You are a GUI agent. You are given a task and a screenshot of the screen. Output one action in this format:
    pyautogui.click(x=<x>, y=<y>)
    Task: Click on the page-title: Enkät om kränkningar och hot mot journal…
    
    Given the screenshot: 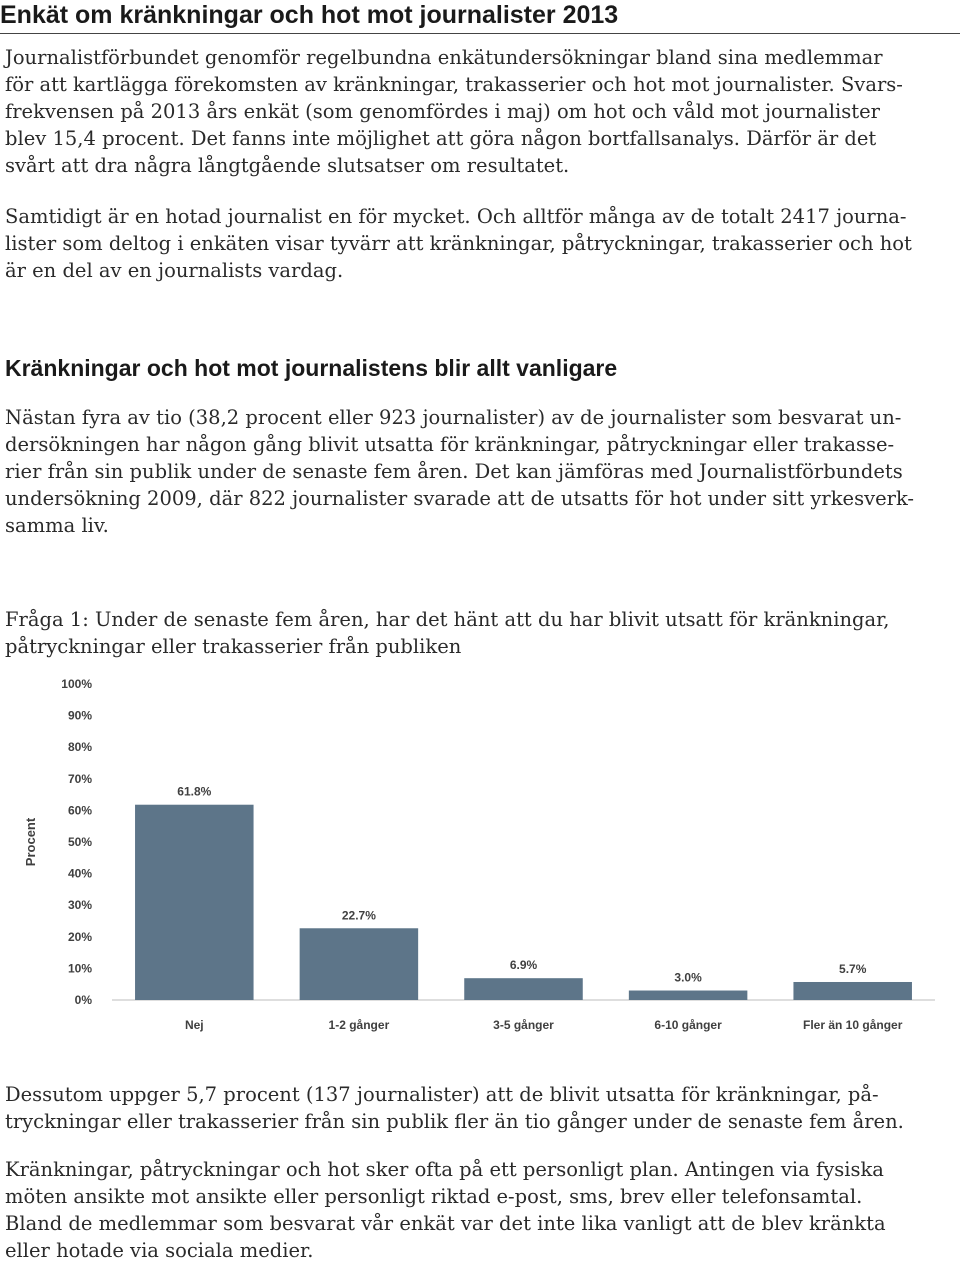 What is the action you would take?
    pyautogui.click(x=309, y=15)
    